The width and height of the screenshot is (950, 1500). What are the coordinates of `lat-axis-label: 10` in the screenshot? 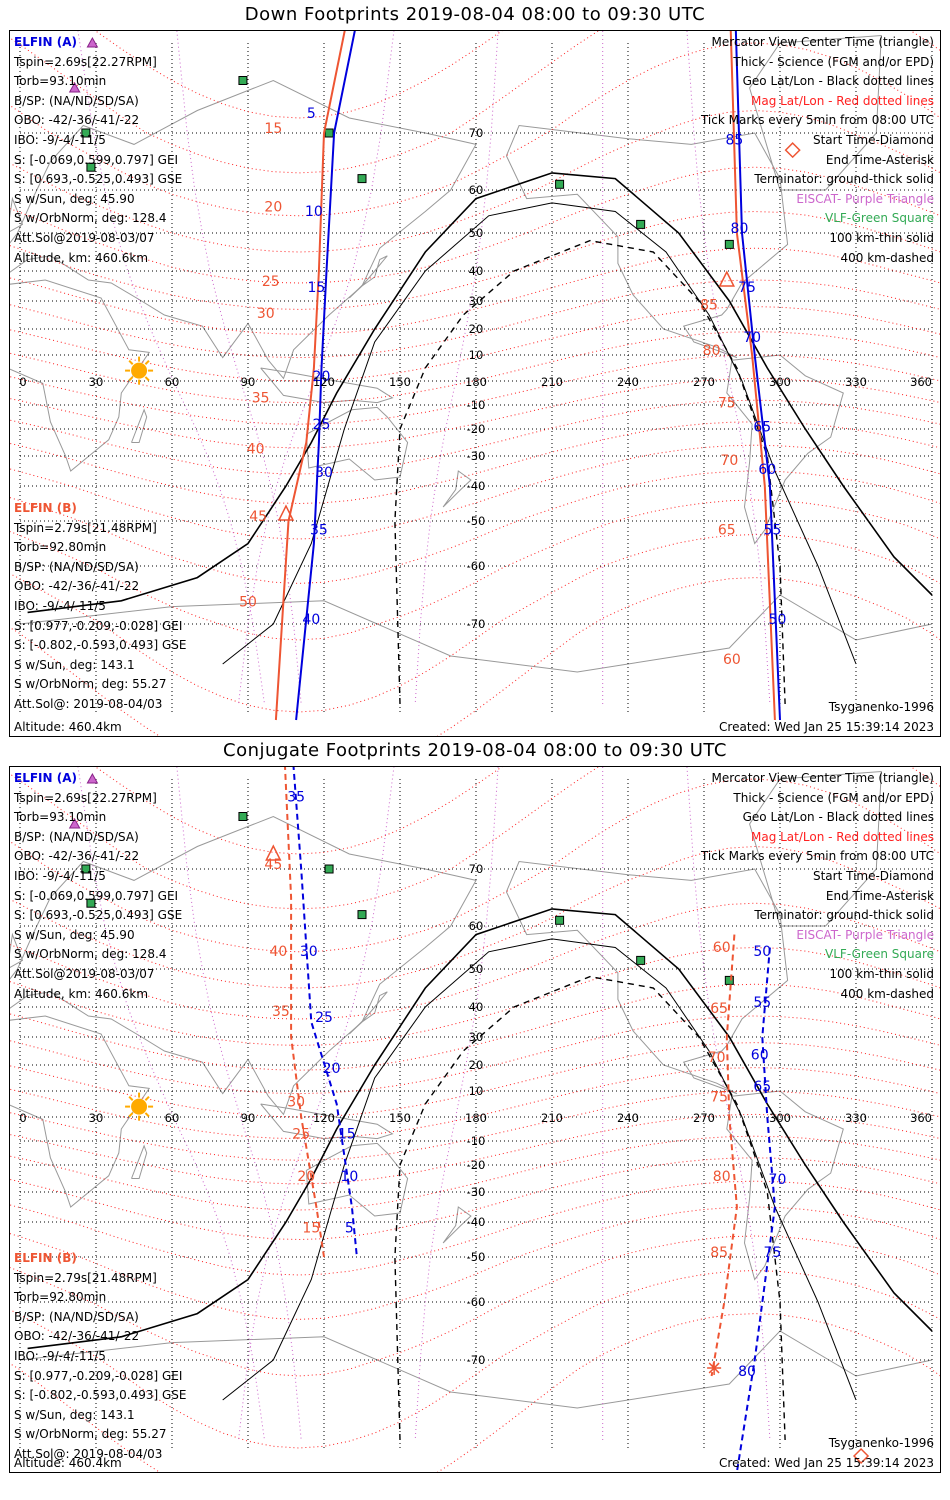 It's located at (476, 355).